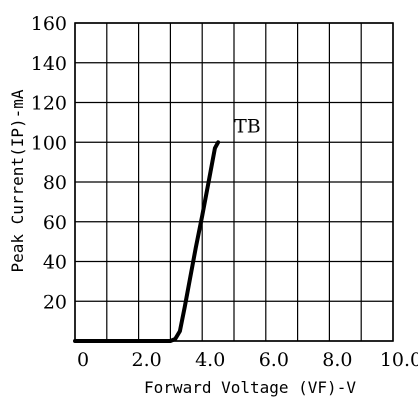  What do you see at coordinates (83, 360) in the screenshot?
I see `x-tick-label: 0` at bounding box center [83, 360].